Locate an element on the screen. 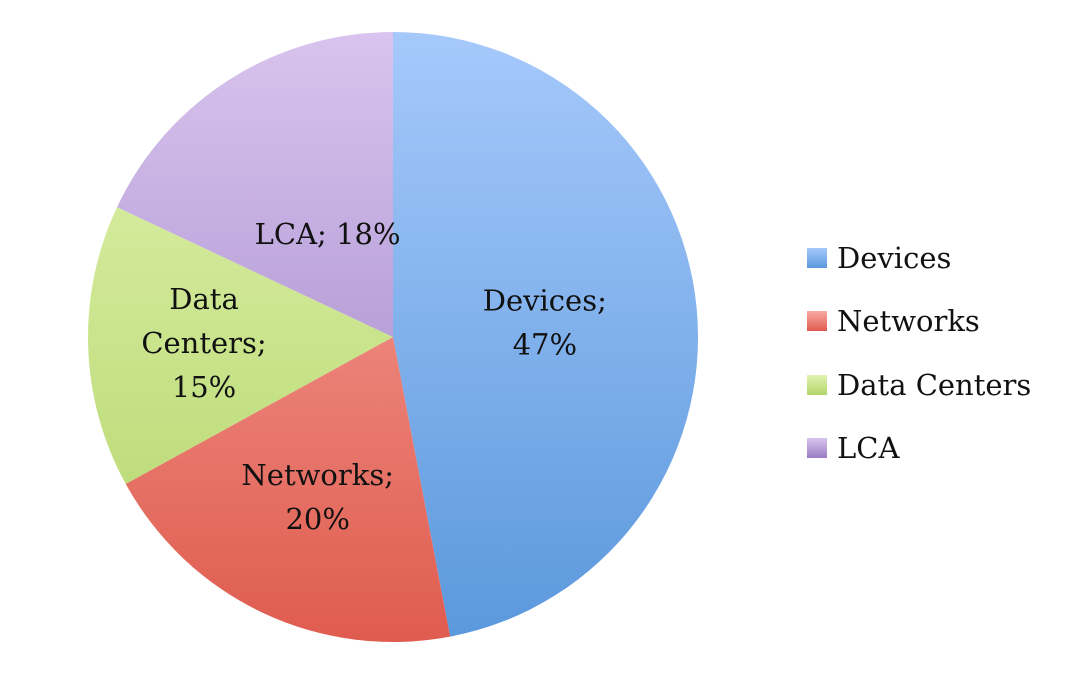  pie-slice-networks is located at coordinates (288, 490).